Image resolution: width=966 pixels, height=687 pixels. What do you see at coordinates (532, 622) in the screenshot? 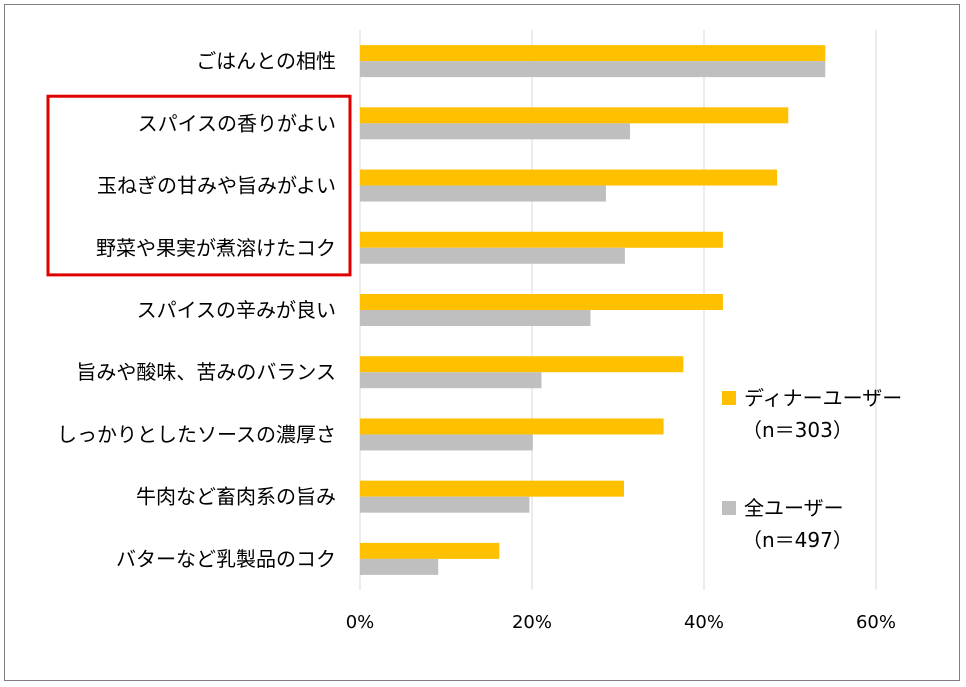
I see `x-tick-label-1: 20%` at bounding box center [532, 622].